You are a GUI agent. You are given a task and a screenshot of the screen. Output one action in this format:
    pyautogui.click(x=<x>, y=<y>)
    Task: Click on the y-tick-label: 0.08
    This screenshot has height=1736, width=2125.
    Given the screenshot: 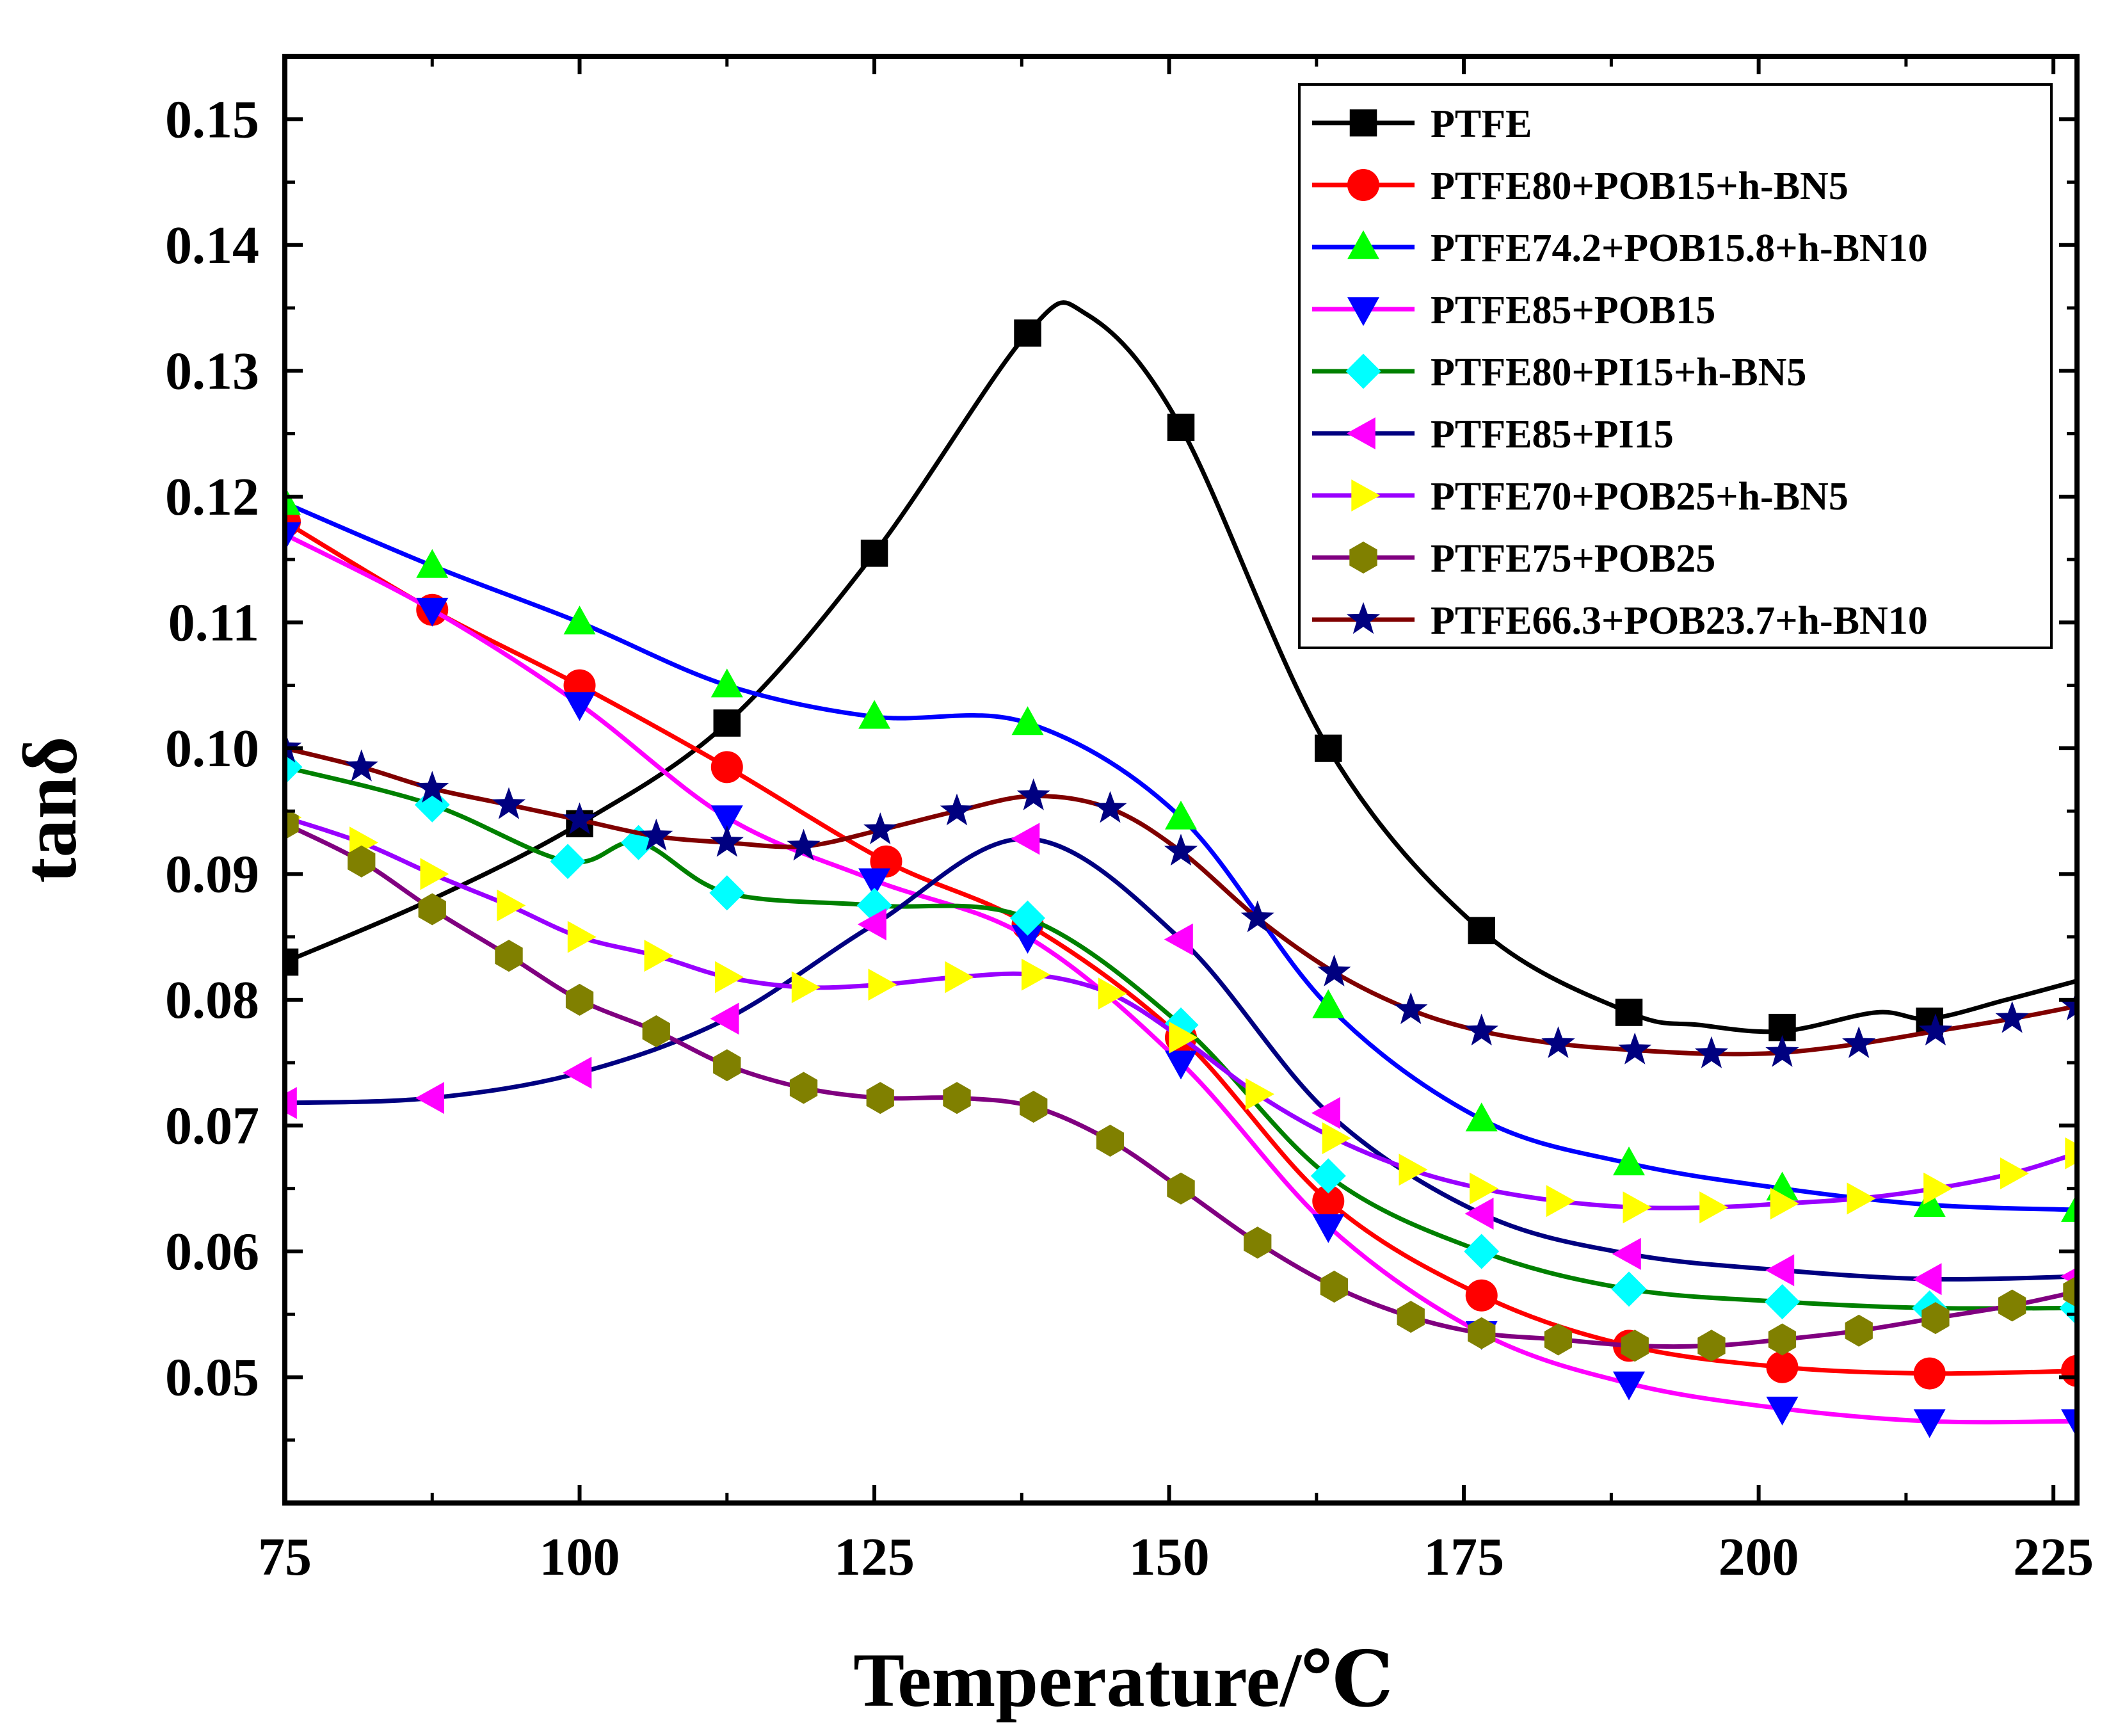 What is the action you would take?
    pyautogui.click(x=212, y=1000)
    